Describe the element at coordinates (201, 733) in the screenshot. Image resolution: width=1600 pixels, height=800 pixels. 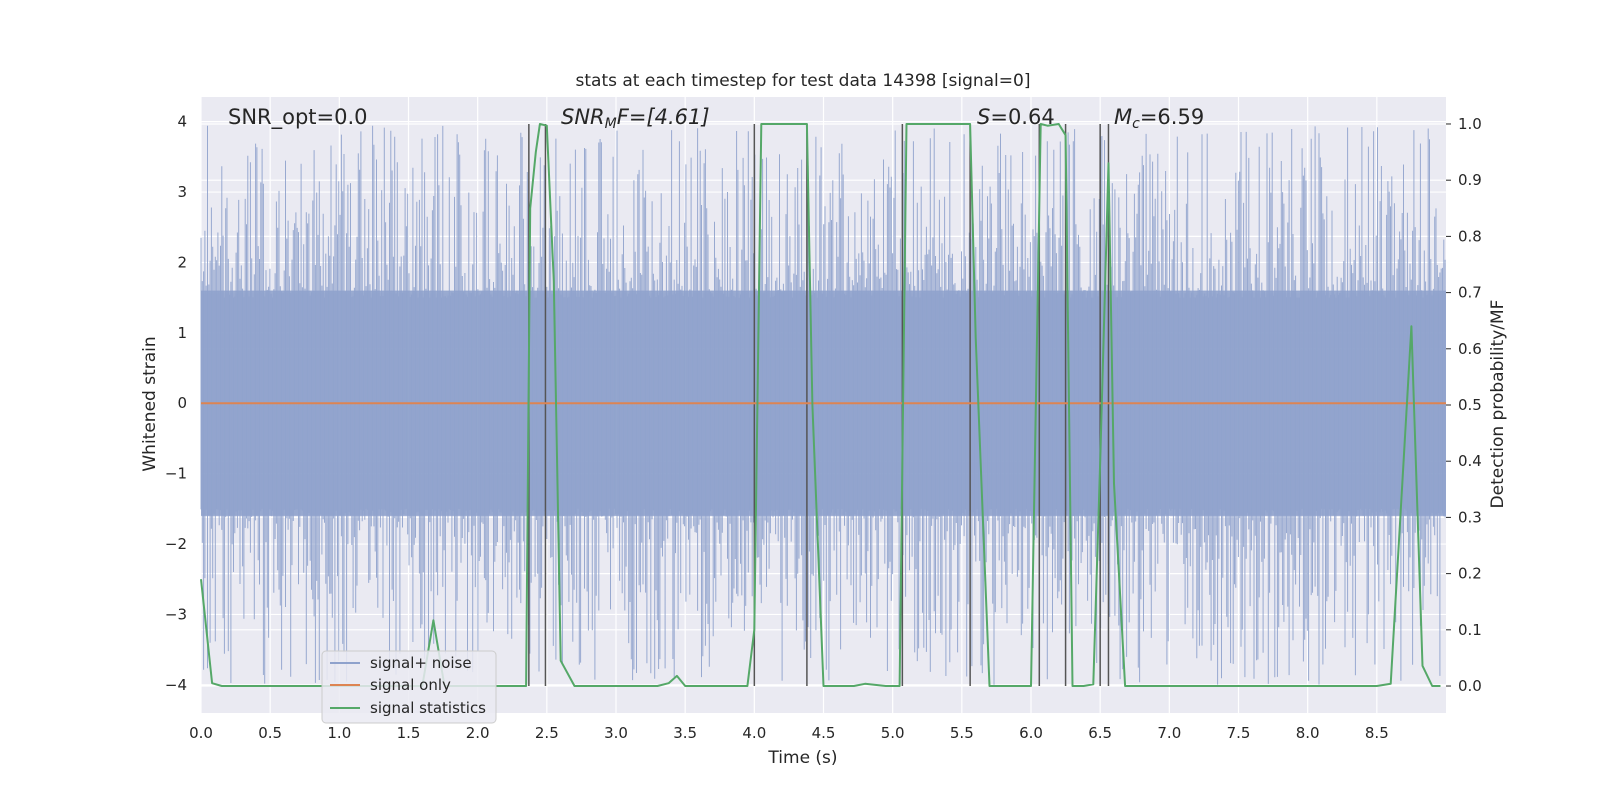
I see `x-tick-label: 0.0` at that location.